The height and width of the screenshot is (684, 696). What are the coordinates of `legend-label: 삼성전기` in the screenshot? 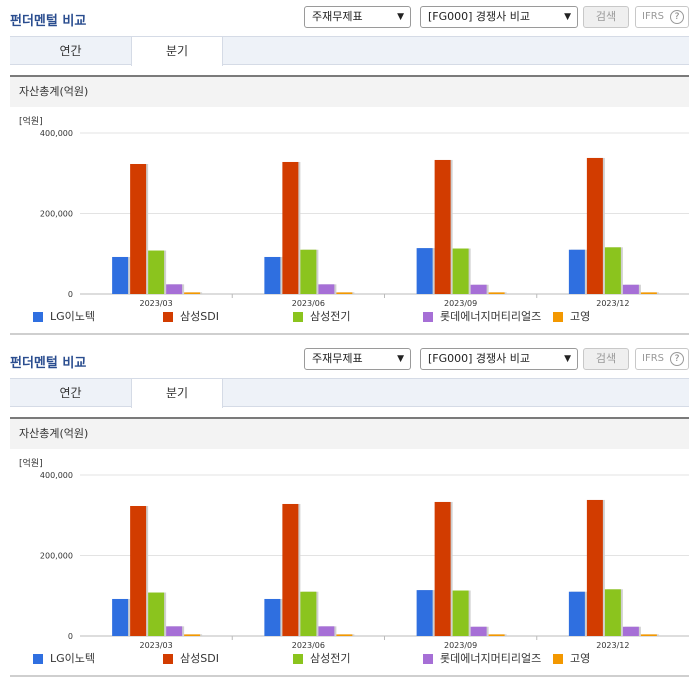 It's located at (330, 316).